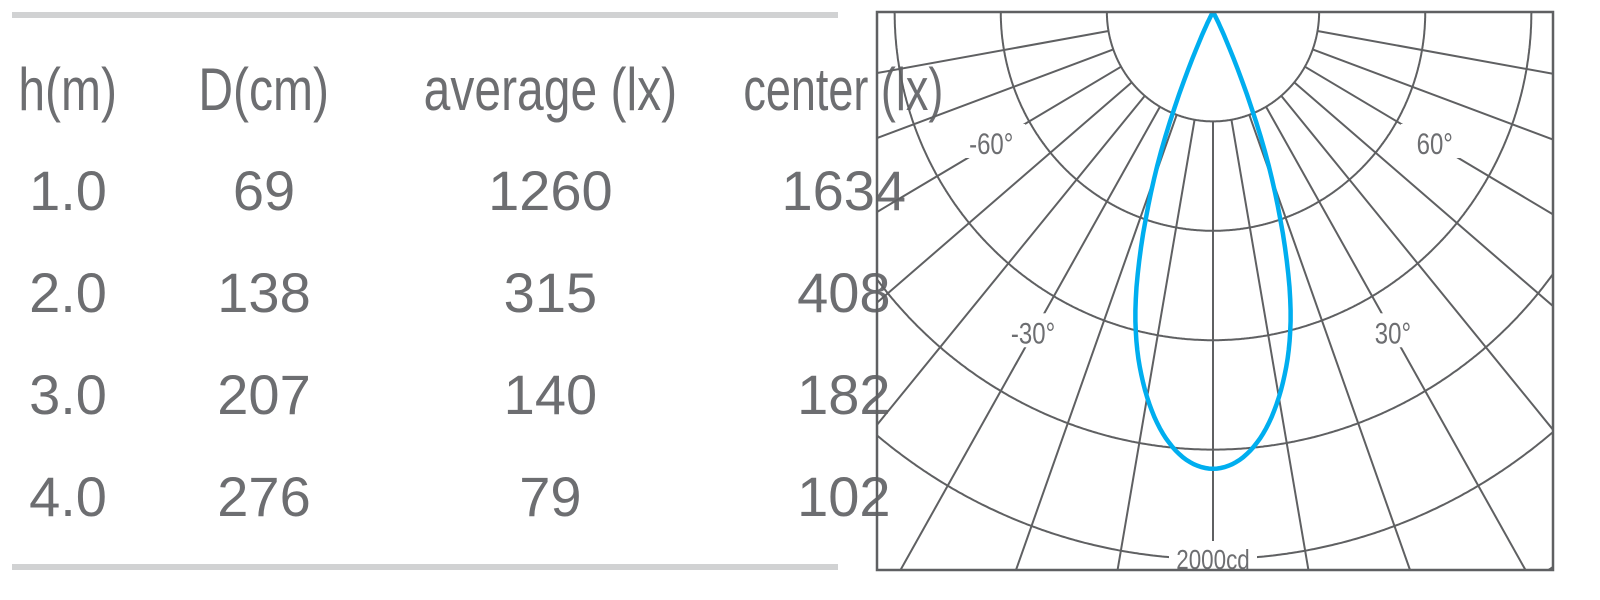 The height and width of the screenshot is (600, 1600). I want to click on cell: 408, so click(844, 292).